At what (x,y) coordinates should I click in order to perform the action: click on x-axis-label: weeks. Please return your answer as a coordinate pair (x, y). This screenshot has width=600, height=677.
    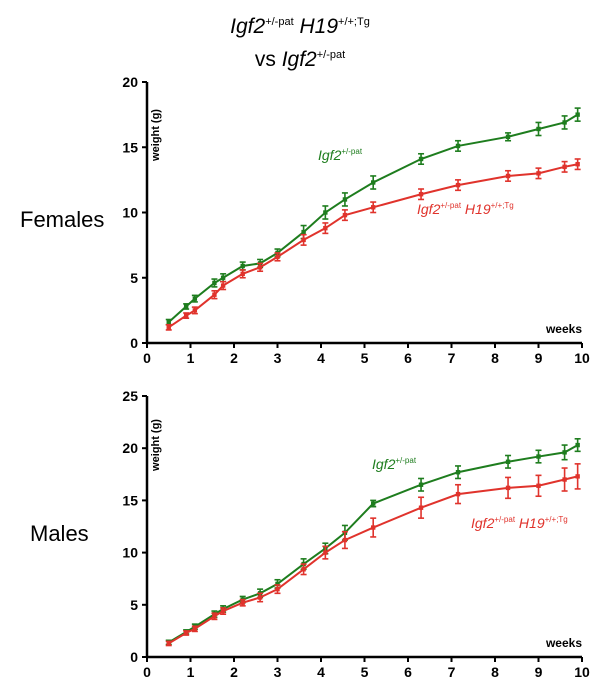
    Looking at the image, I should click on (563, 329).